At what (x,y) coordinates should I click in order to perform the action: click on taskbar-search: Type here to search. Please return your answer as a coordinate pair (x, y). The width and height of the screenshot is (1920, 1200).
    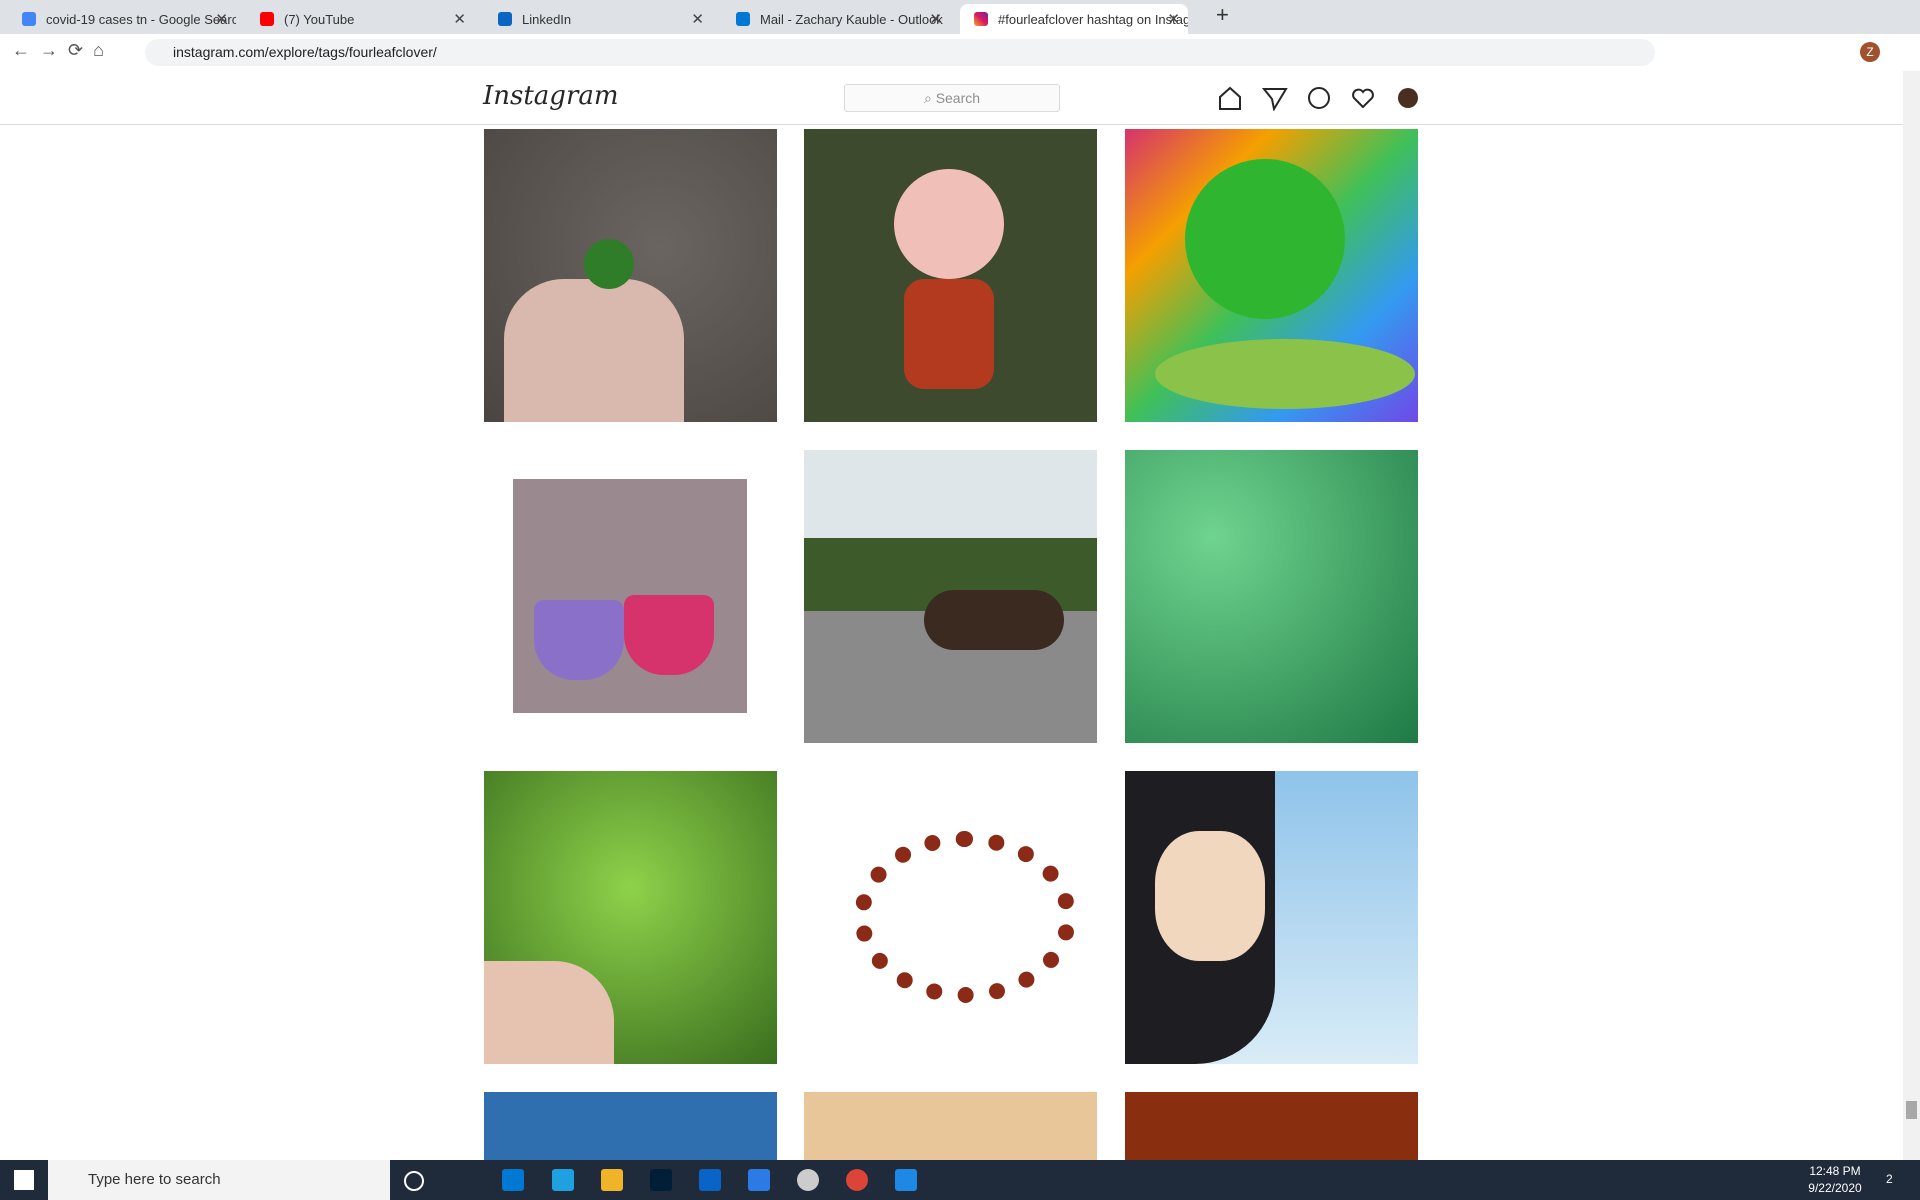
    Looking at the image, I should click on (219, 1180).